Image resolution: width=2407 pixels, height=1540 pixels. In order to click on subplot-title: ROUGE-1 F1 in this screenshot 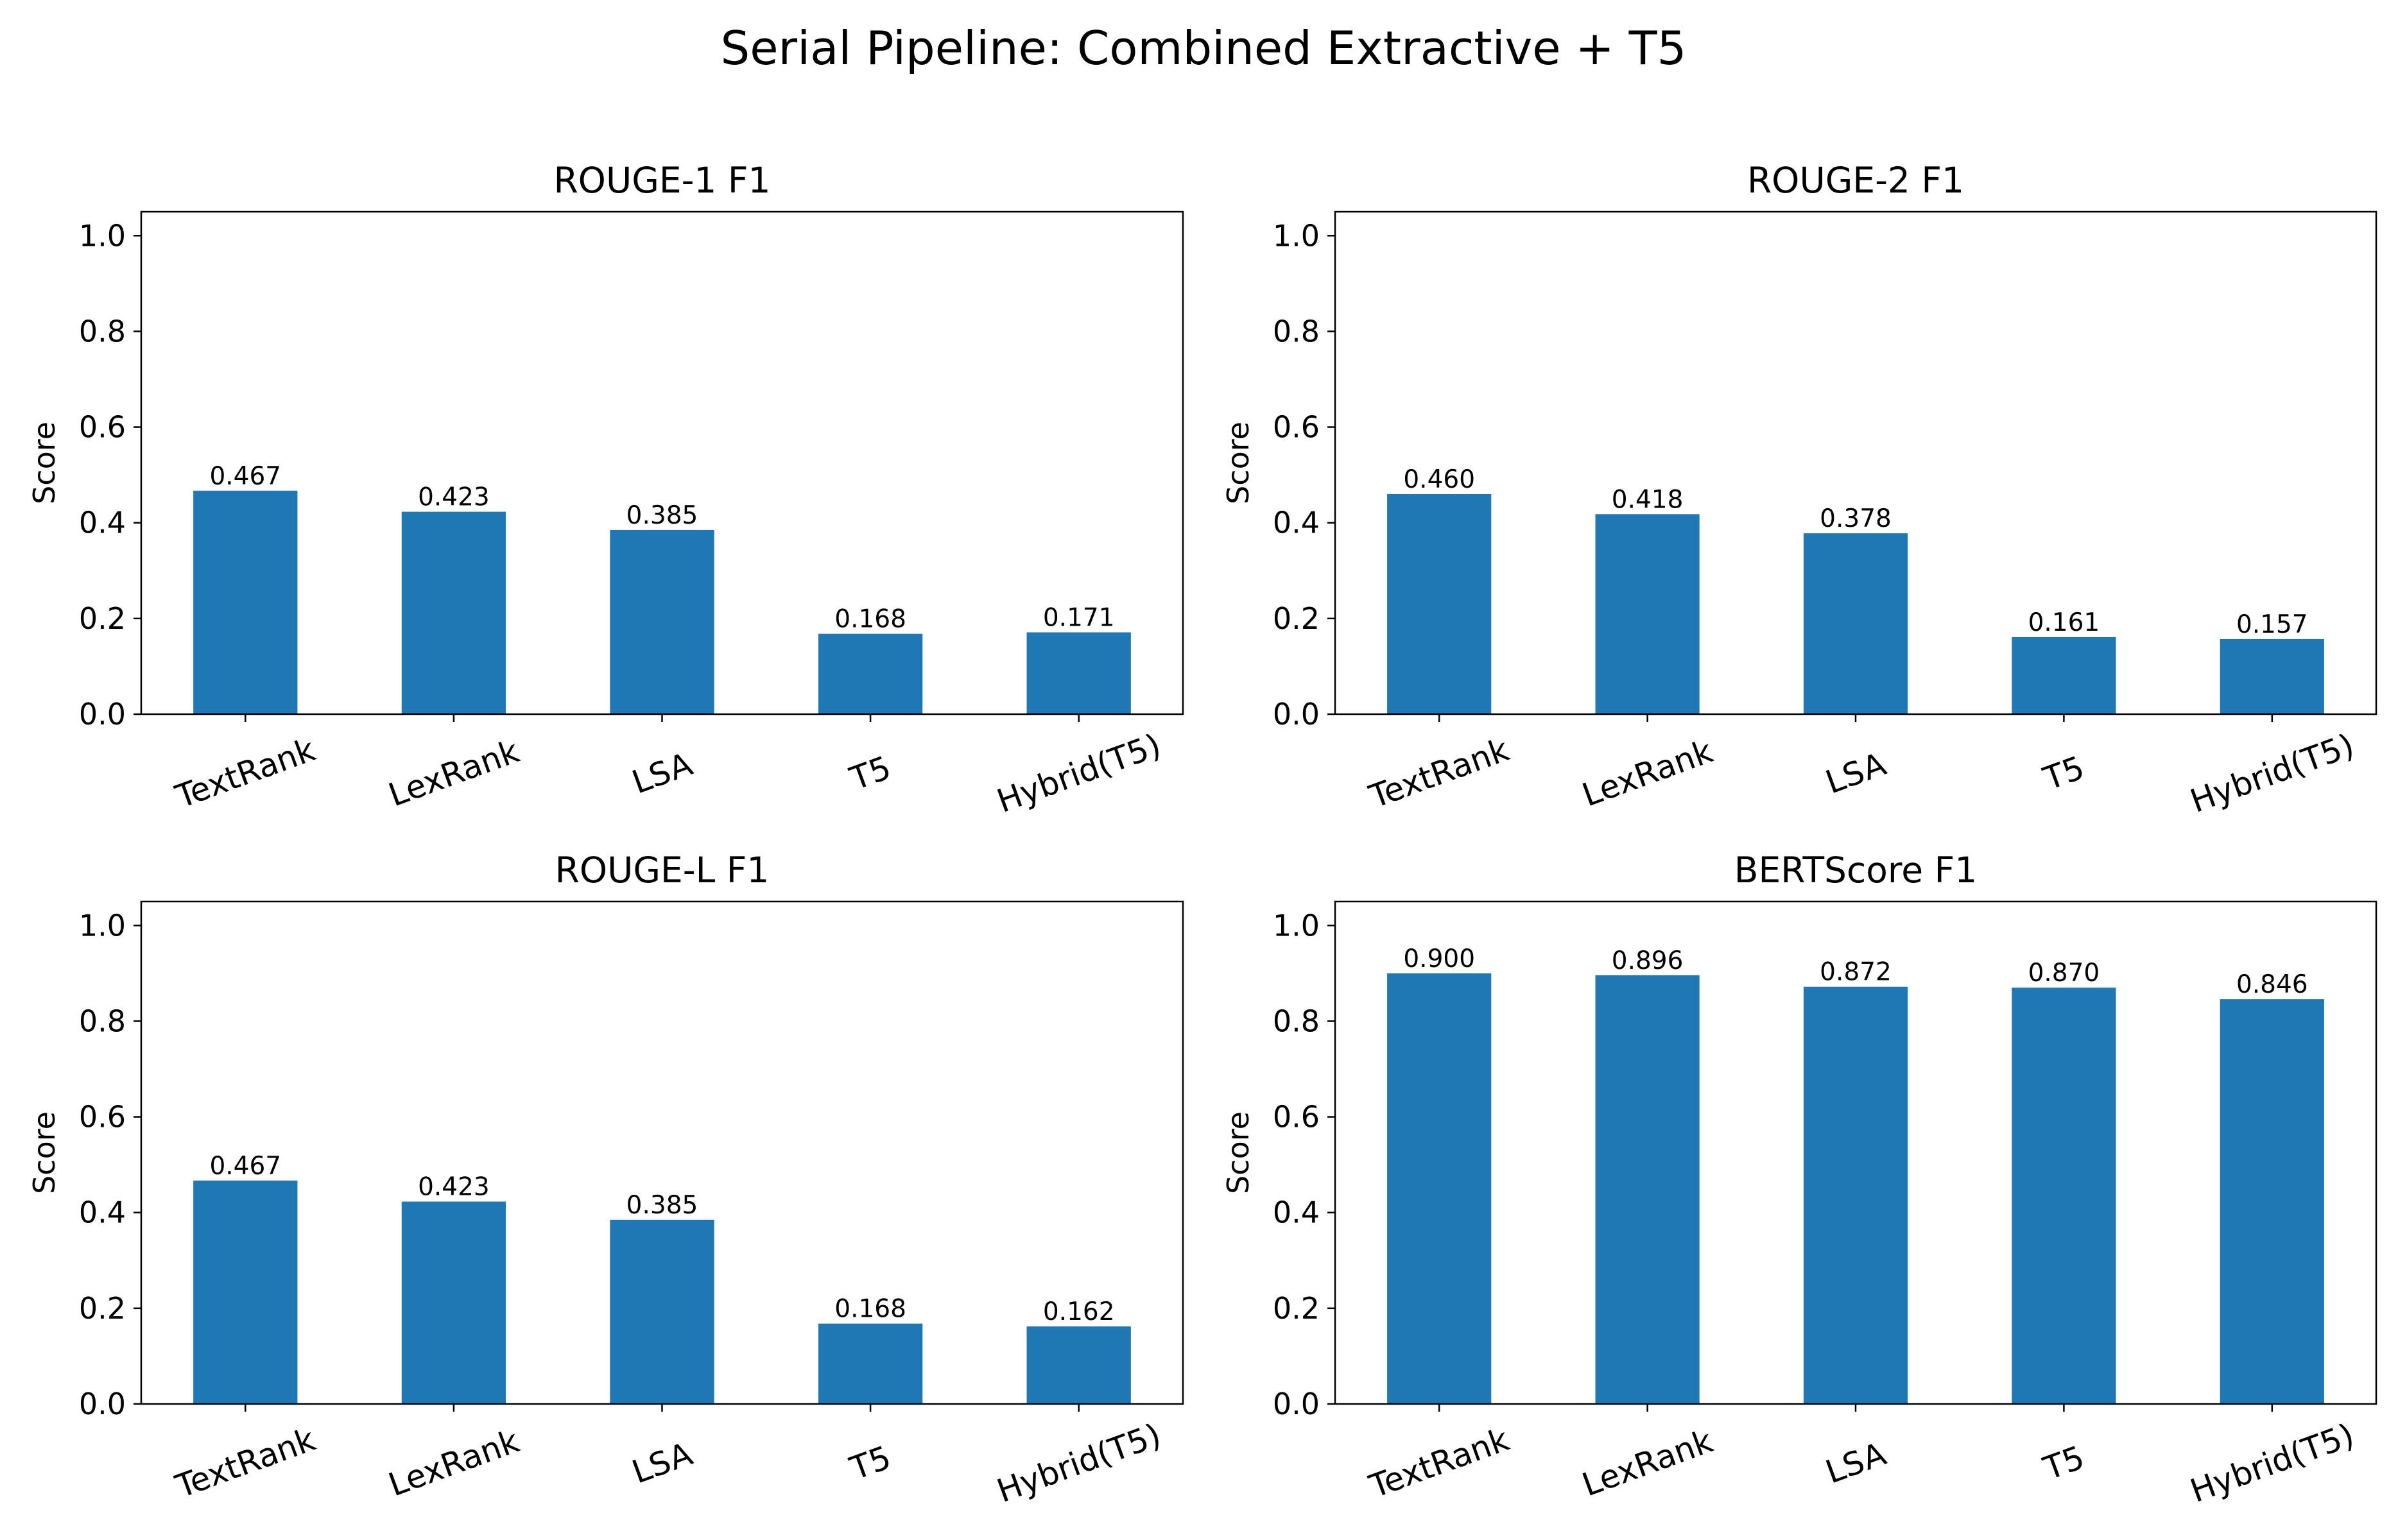, I will do `click(661, 181)`.